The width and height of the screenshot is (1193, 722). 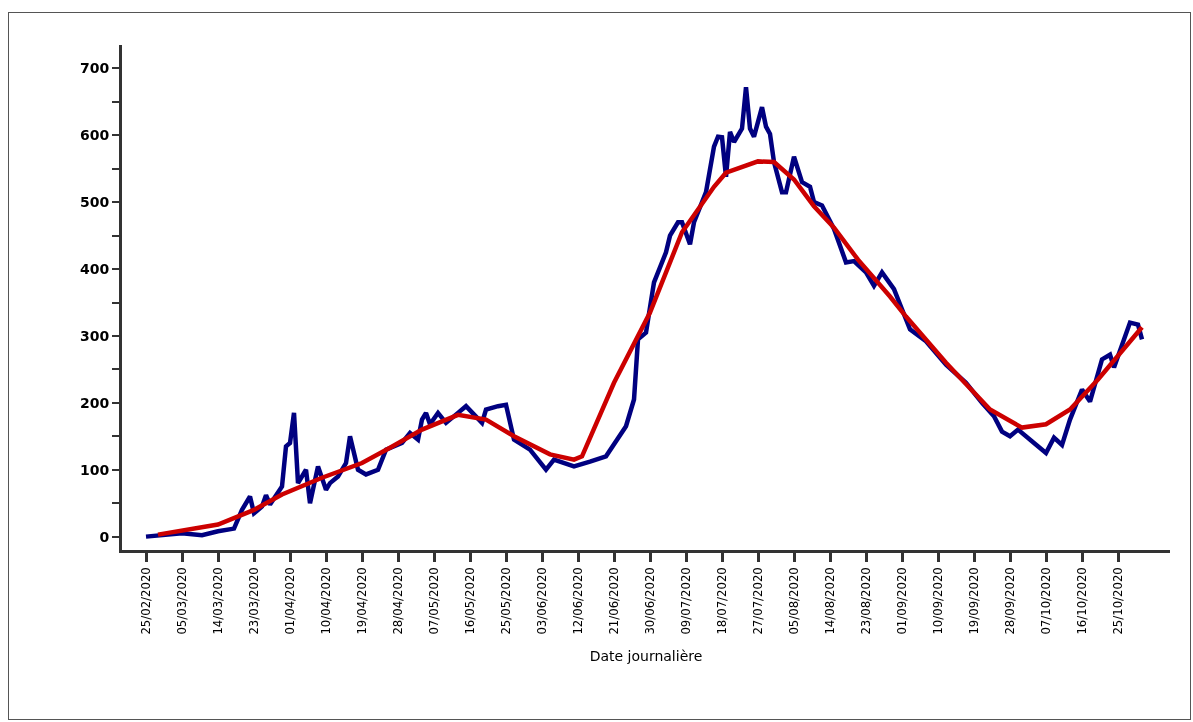 I want to click on x-tick-label: 28/04/2020, so click(x=398, y=601).